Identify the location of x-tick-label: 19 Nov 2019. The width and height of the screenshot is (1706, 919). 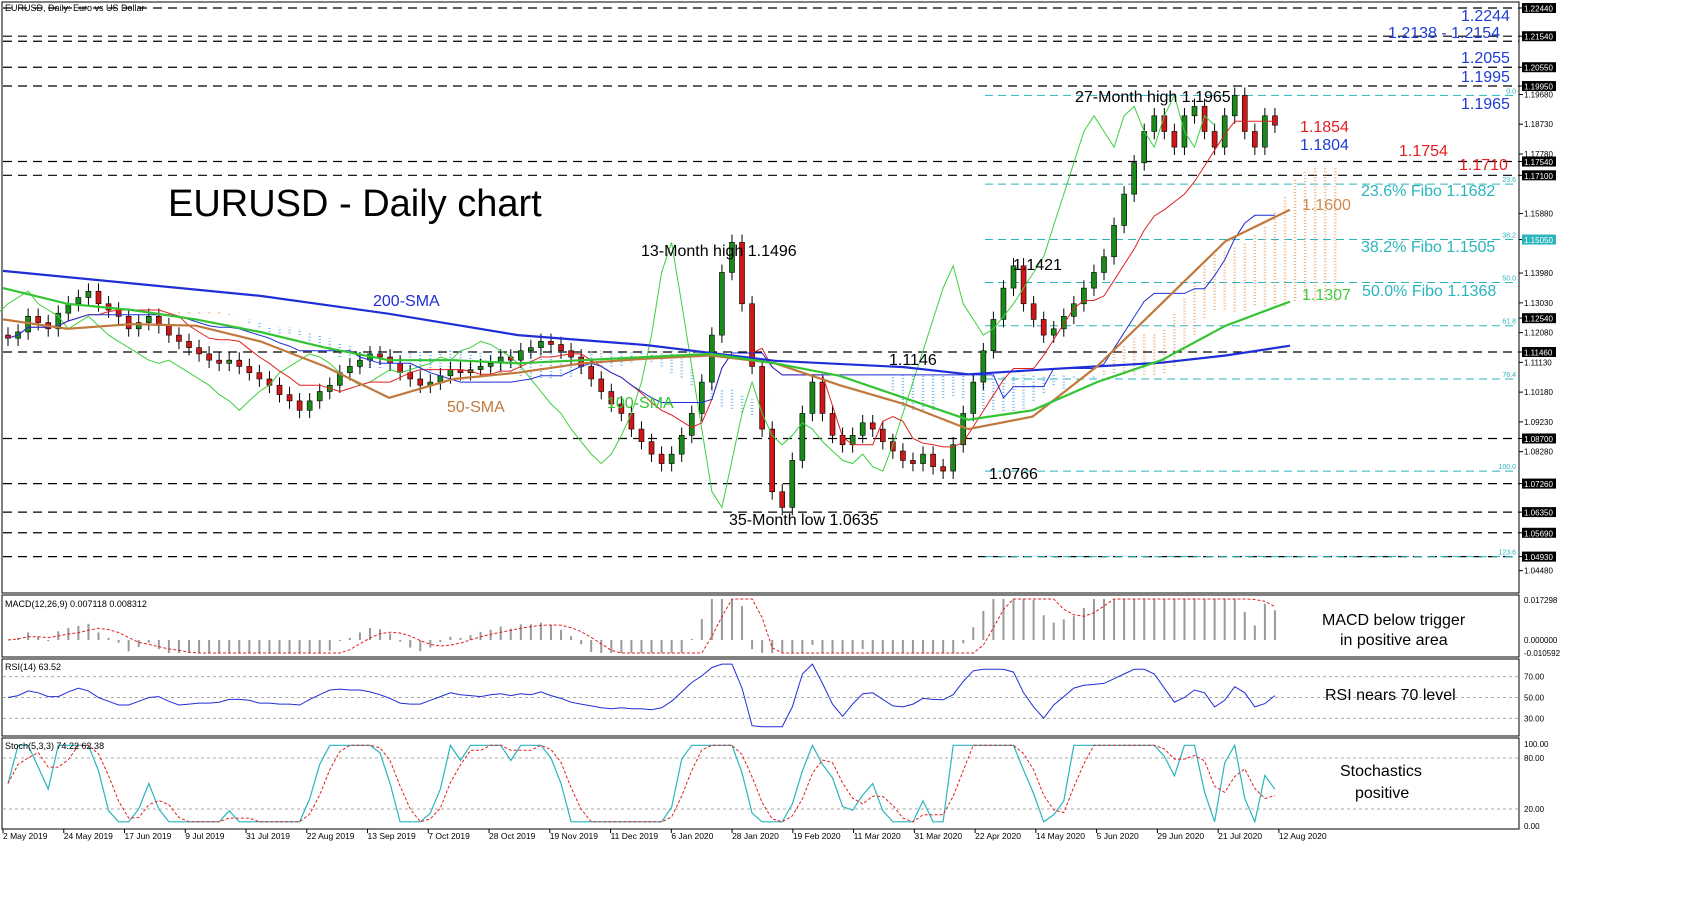
(574, 836).